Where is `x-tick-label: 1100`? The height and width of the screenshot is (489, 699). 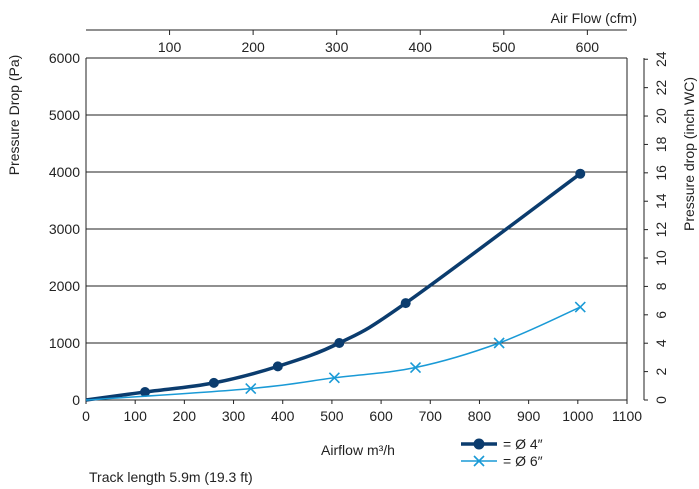
x-tick-label: 1100 is located at coordinates (627, 416).